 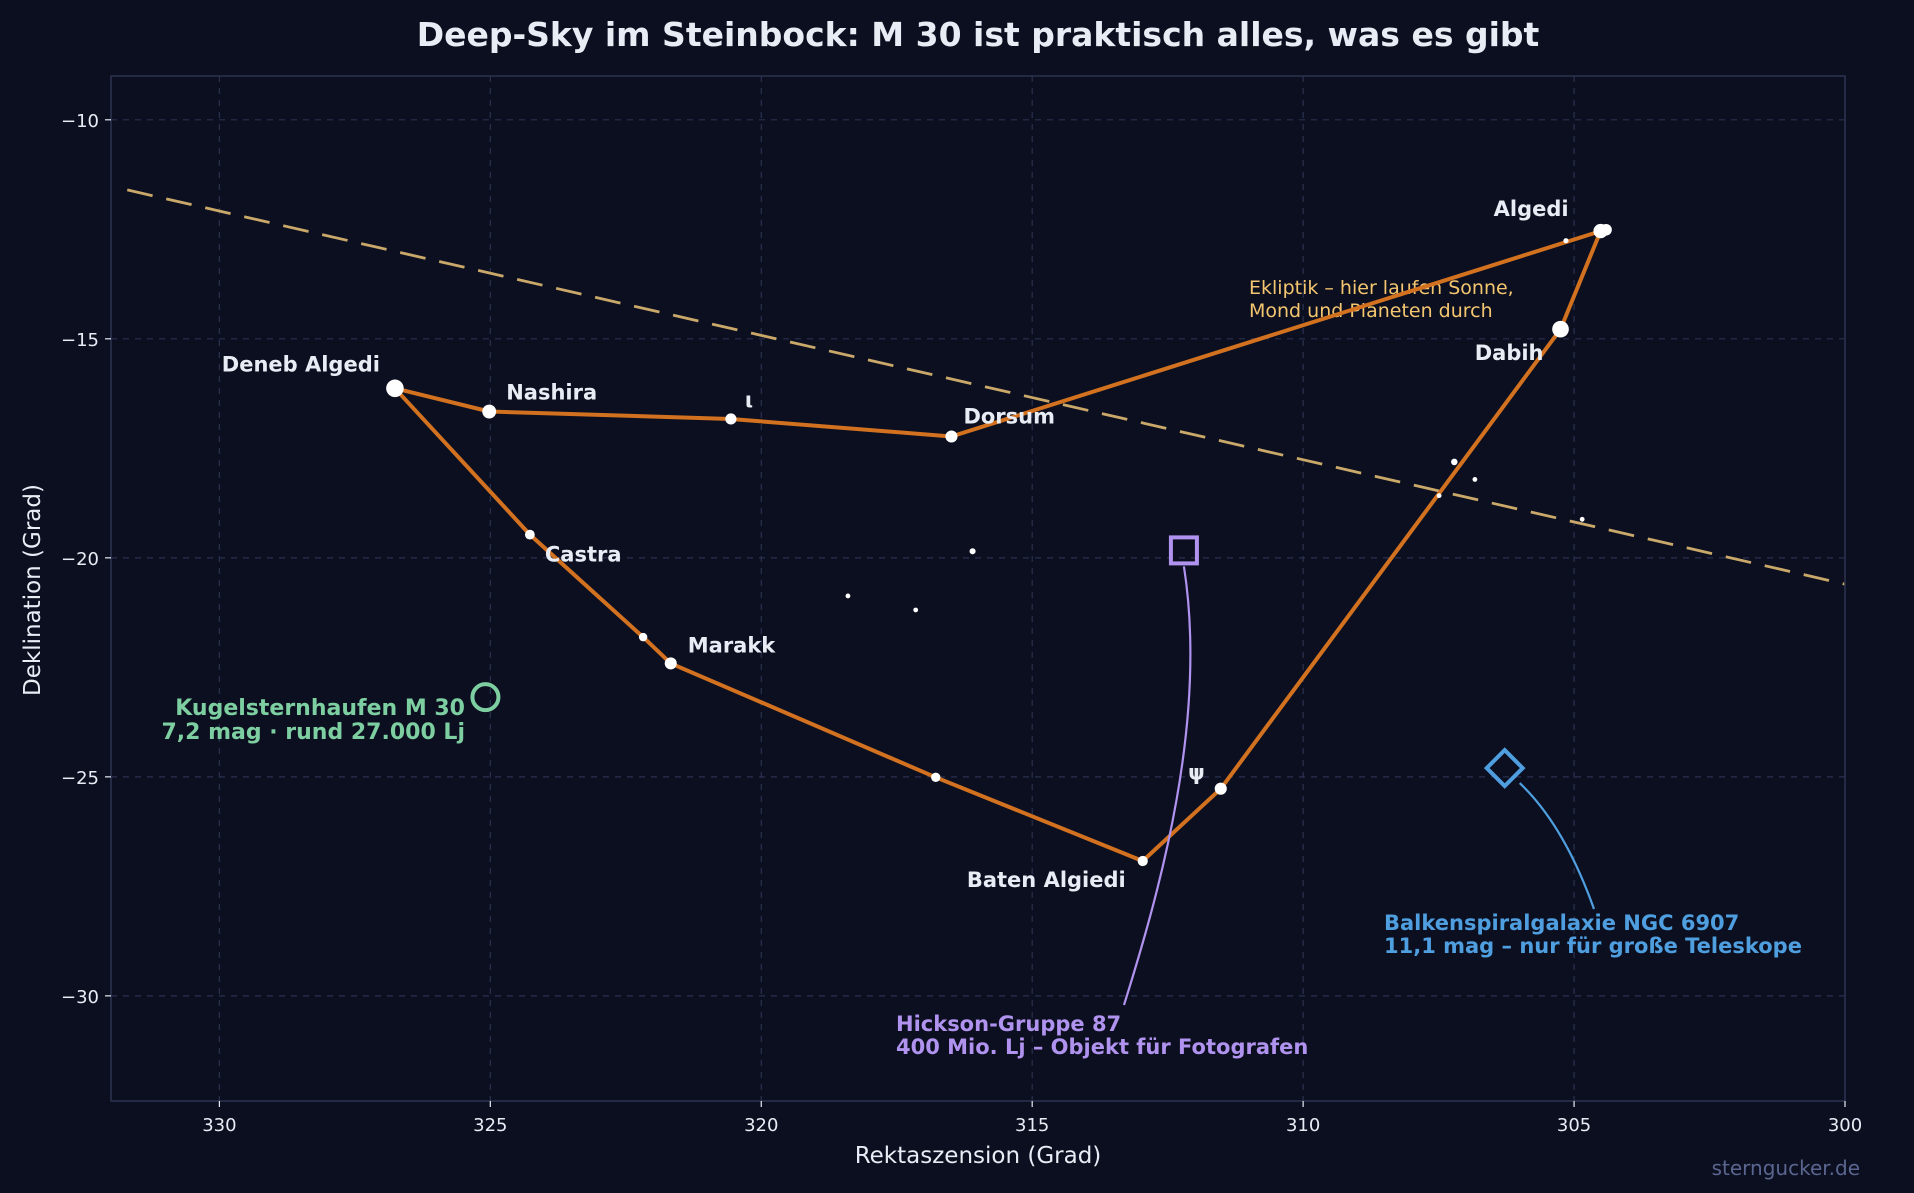 I want to click on y-axis-label: Deklination (Grad), so click(x=33, y=590).